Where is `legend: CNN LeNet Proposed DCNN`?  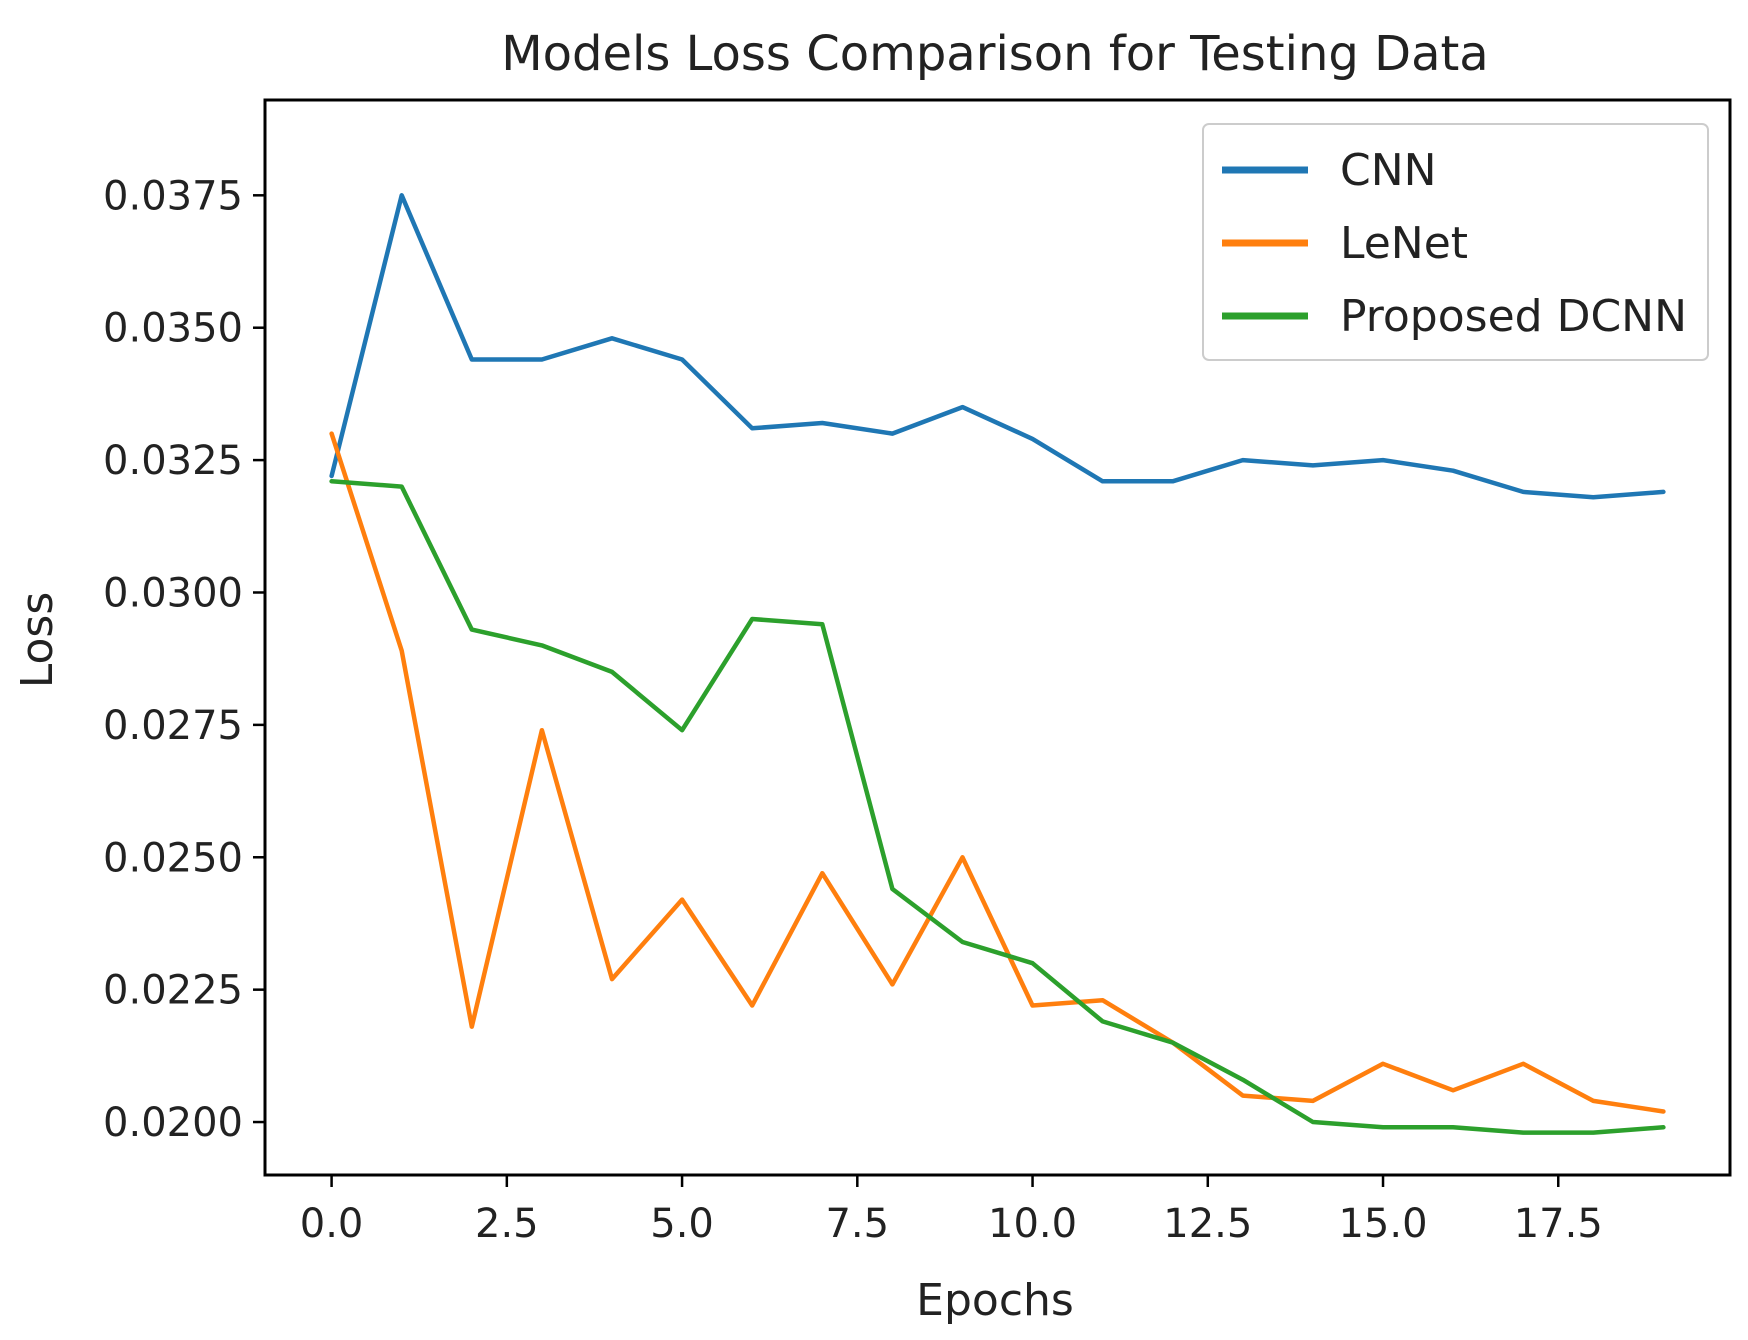
legend: CNN LeNet Proposed DCNN is located at coordinates (1455, 242).